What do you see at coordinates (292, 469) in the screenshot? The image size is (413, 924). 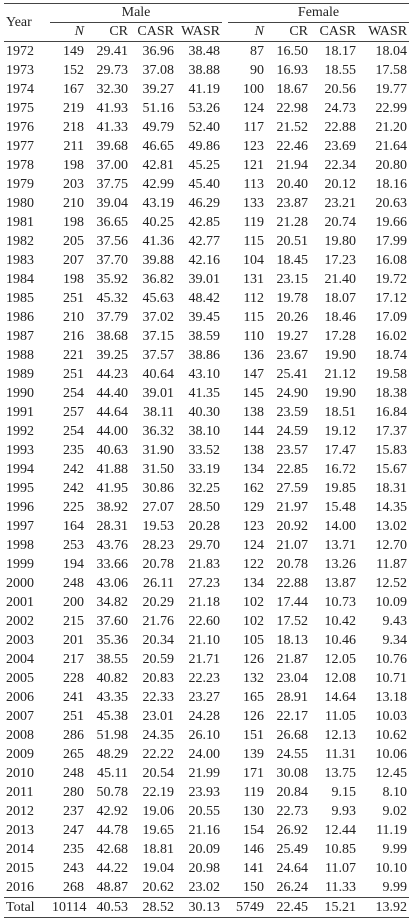 I see `value-cell: 22.85` at bounding box center [292, 469].